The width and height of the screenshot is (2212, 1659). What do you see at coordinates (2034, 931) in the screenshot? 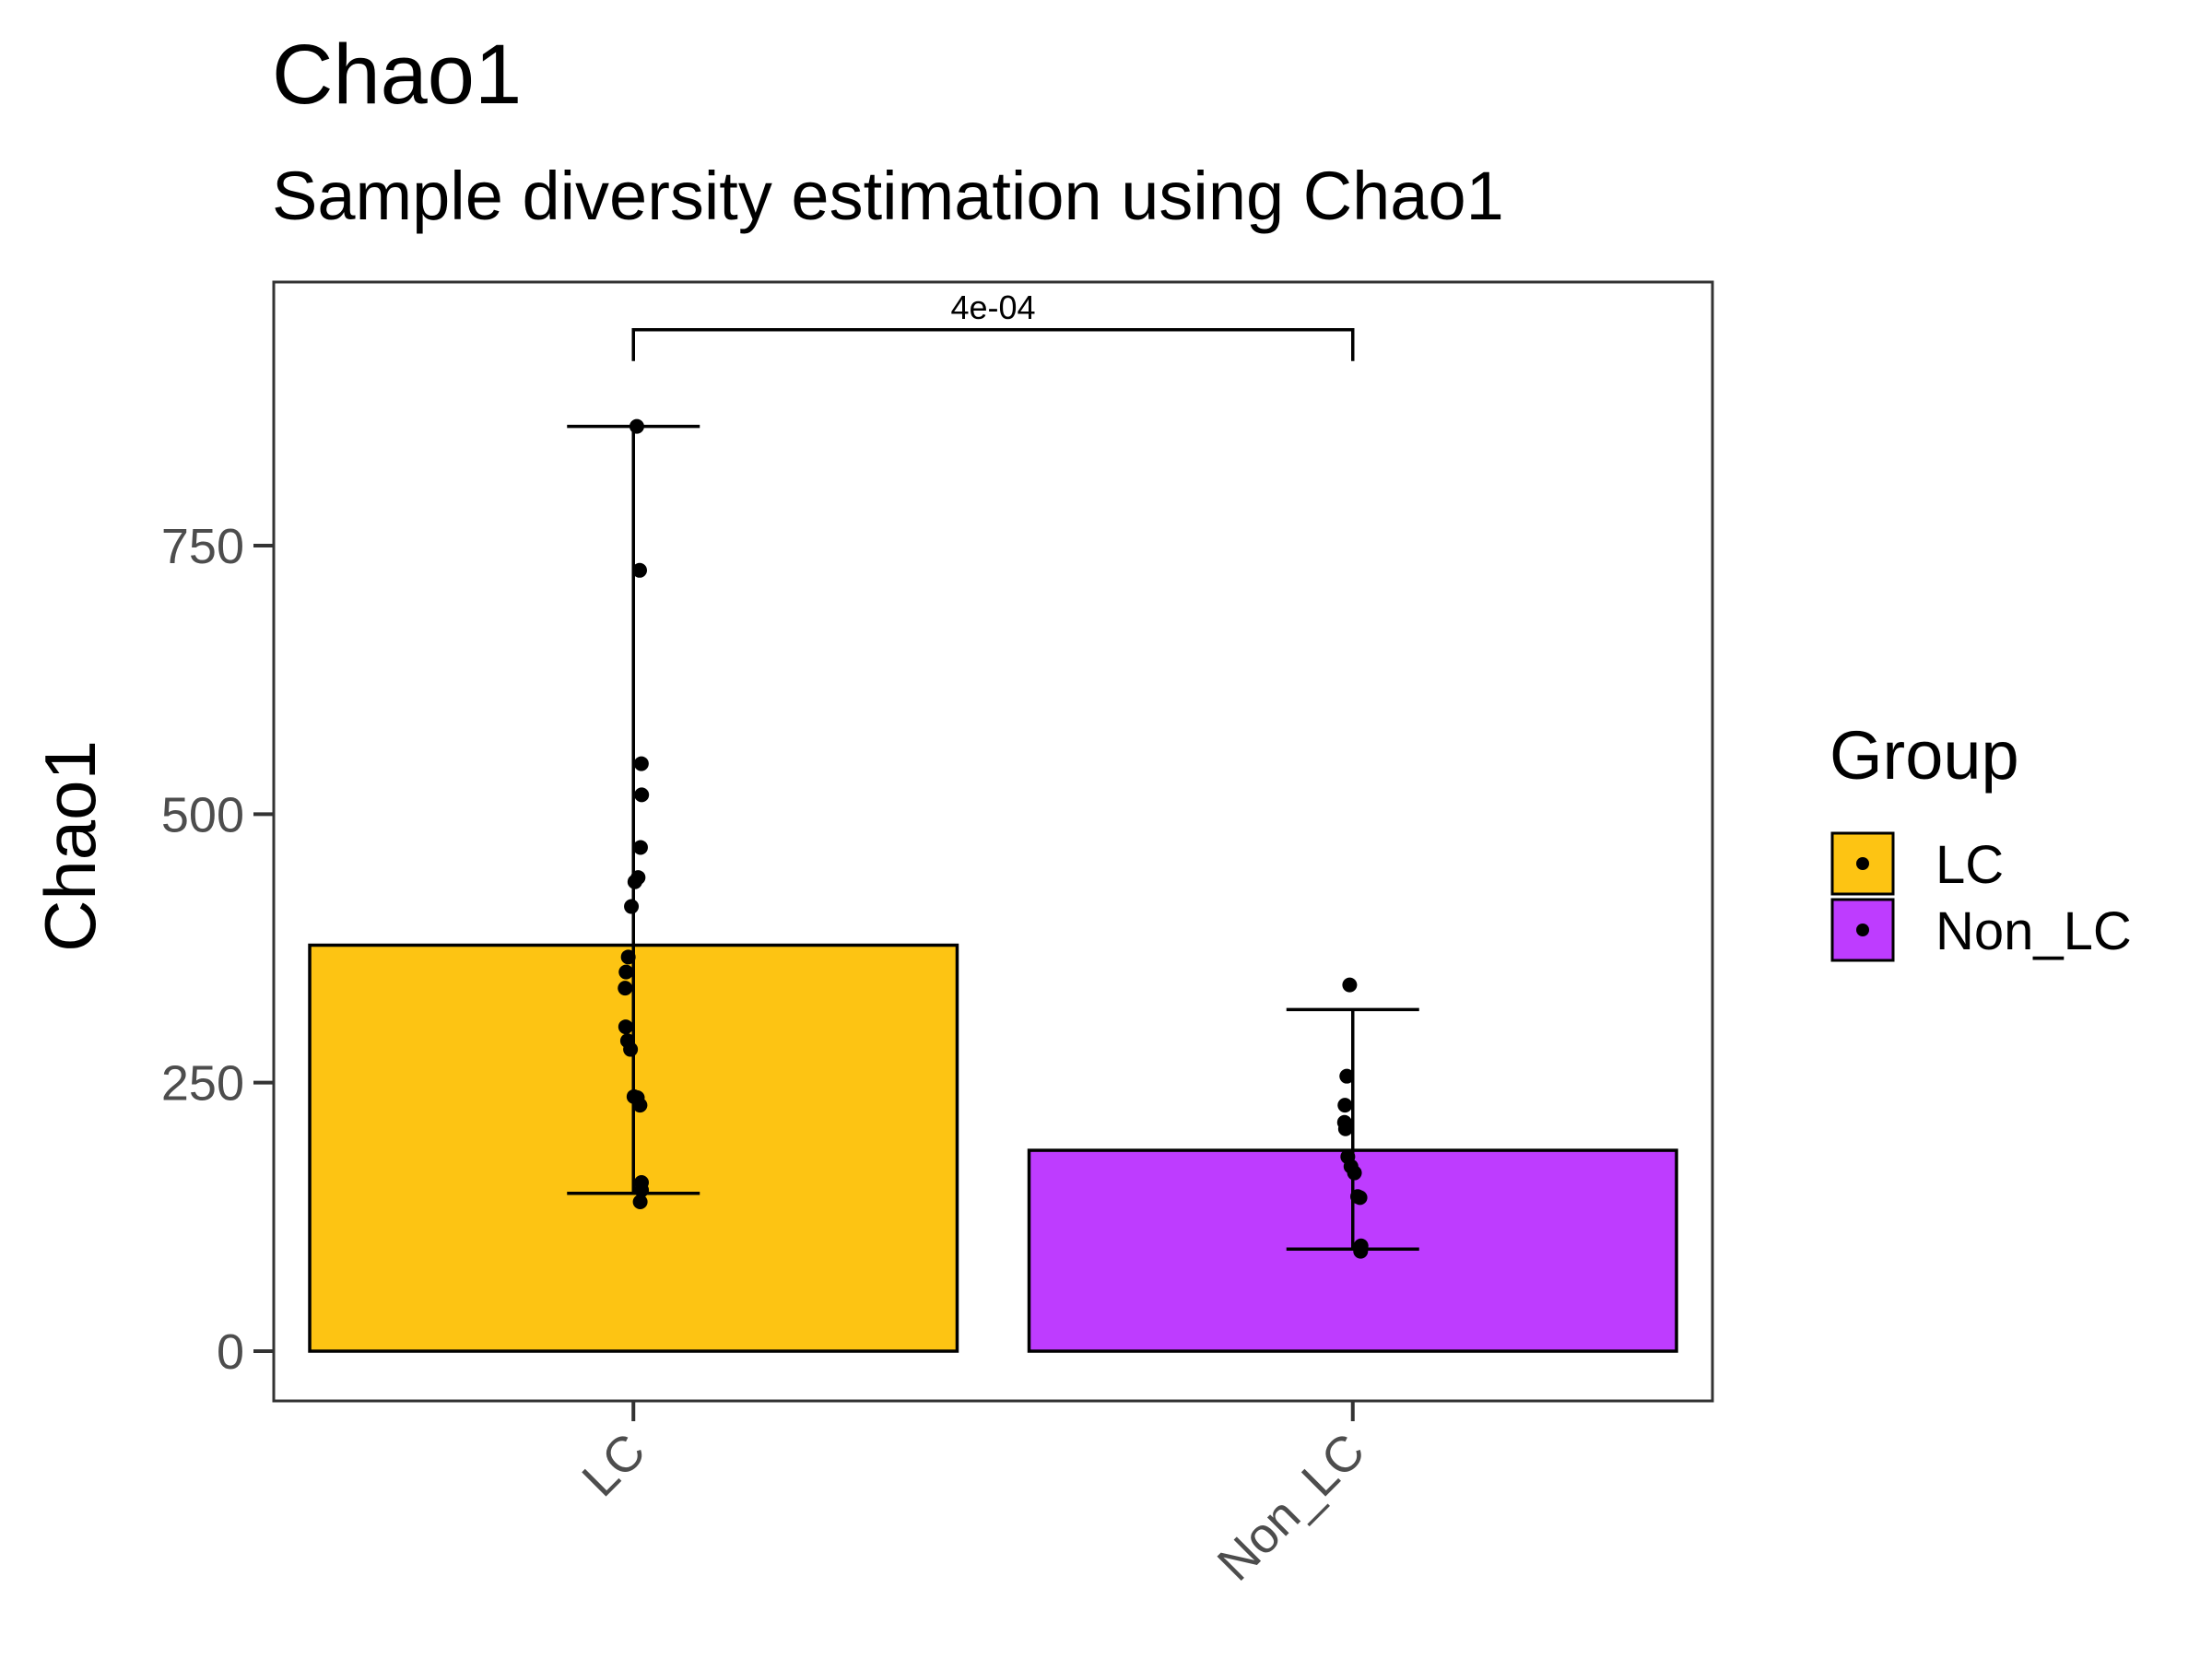
I see `legend-label: Non_LC` at bounding box center [2034, 931].